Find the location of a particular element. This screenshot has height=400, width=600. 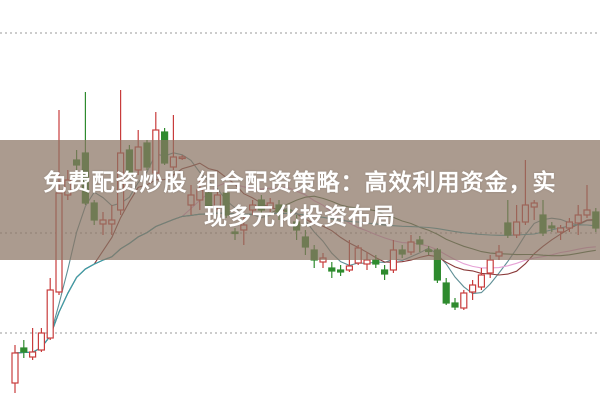

title-line-1: 免费配资炒股 组合配资策略：高效利用资金，实 is located at coordinates (300, 183).